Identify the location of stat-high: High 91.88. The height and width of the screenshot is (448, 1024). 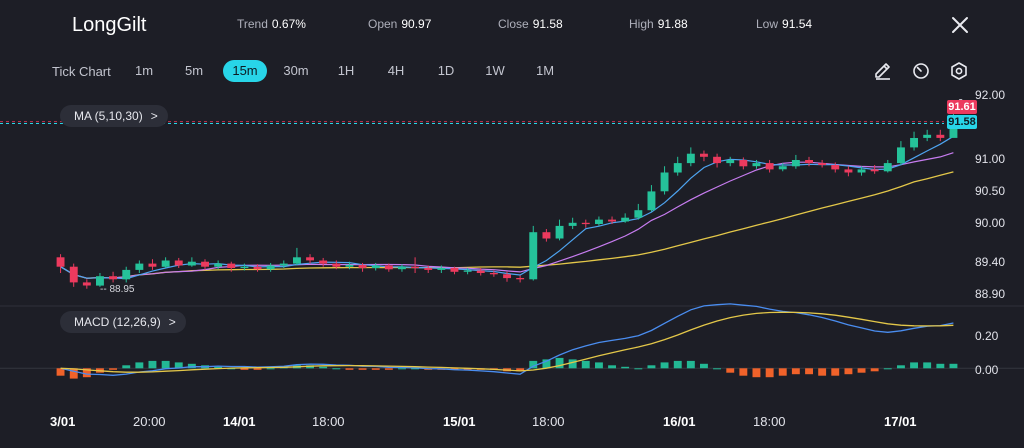
(658, 24).